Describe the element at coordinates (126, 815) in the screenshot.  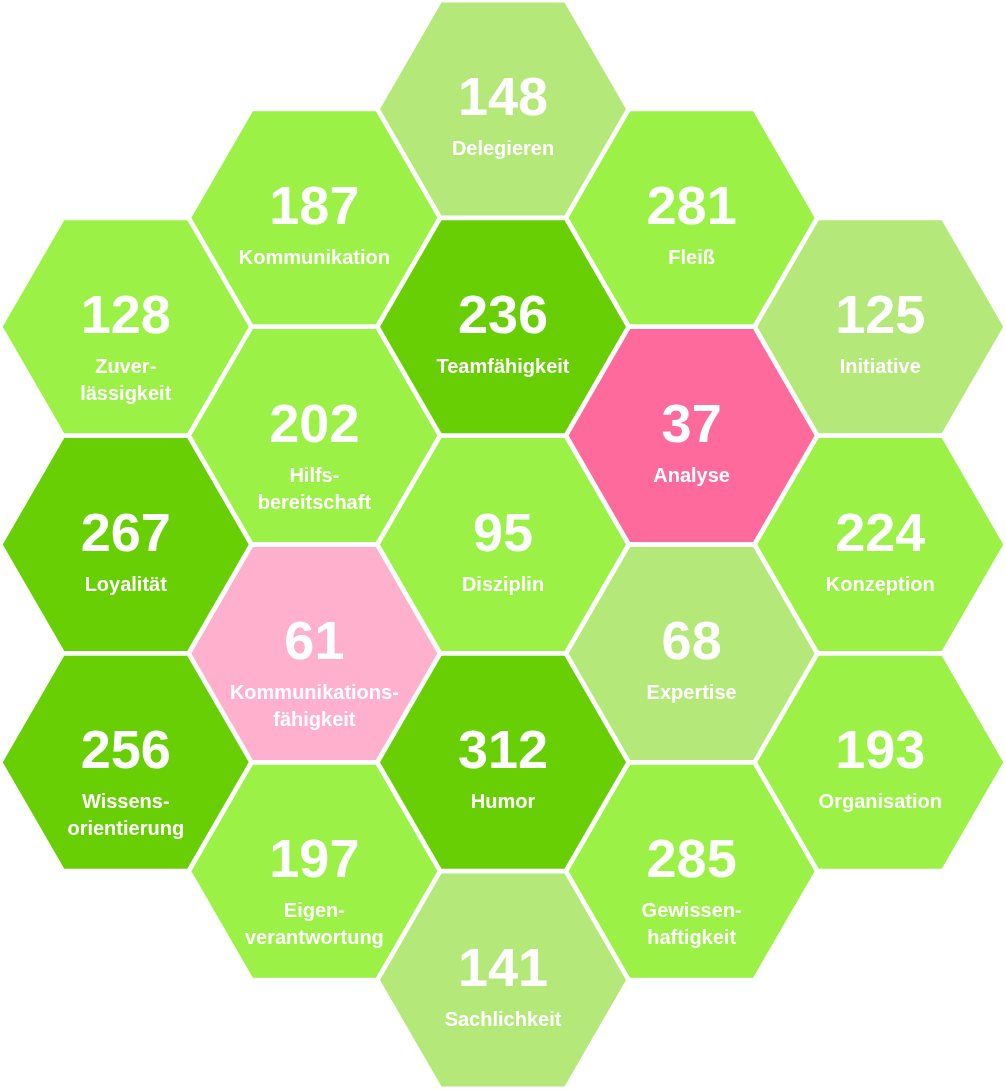
I see `category-label: Wissens- orientierung` at that location.